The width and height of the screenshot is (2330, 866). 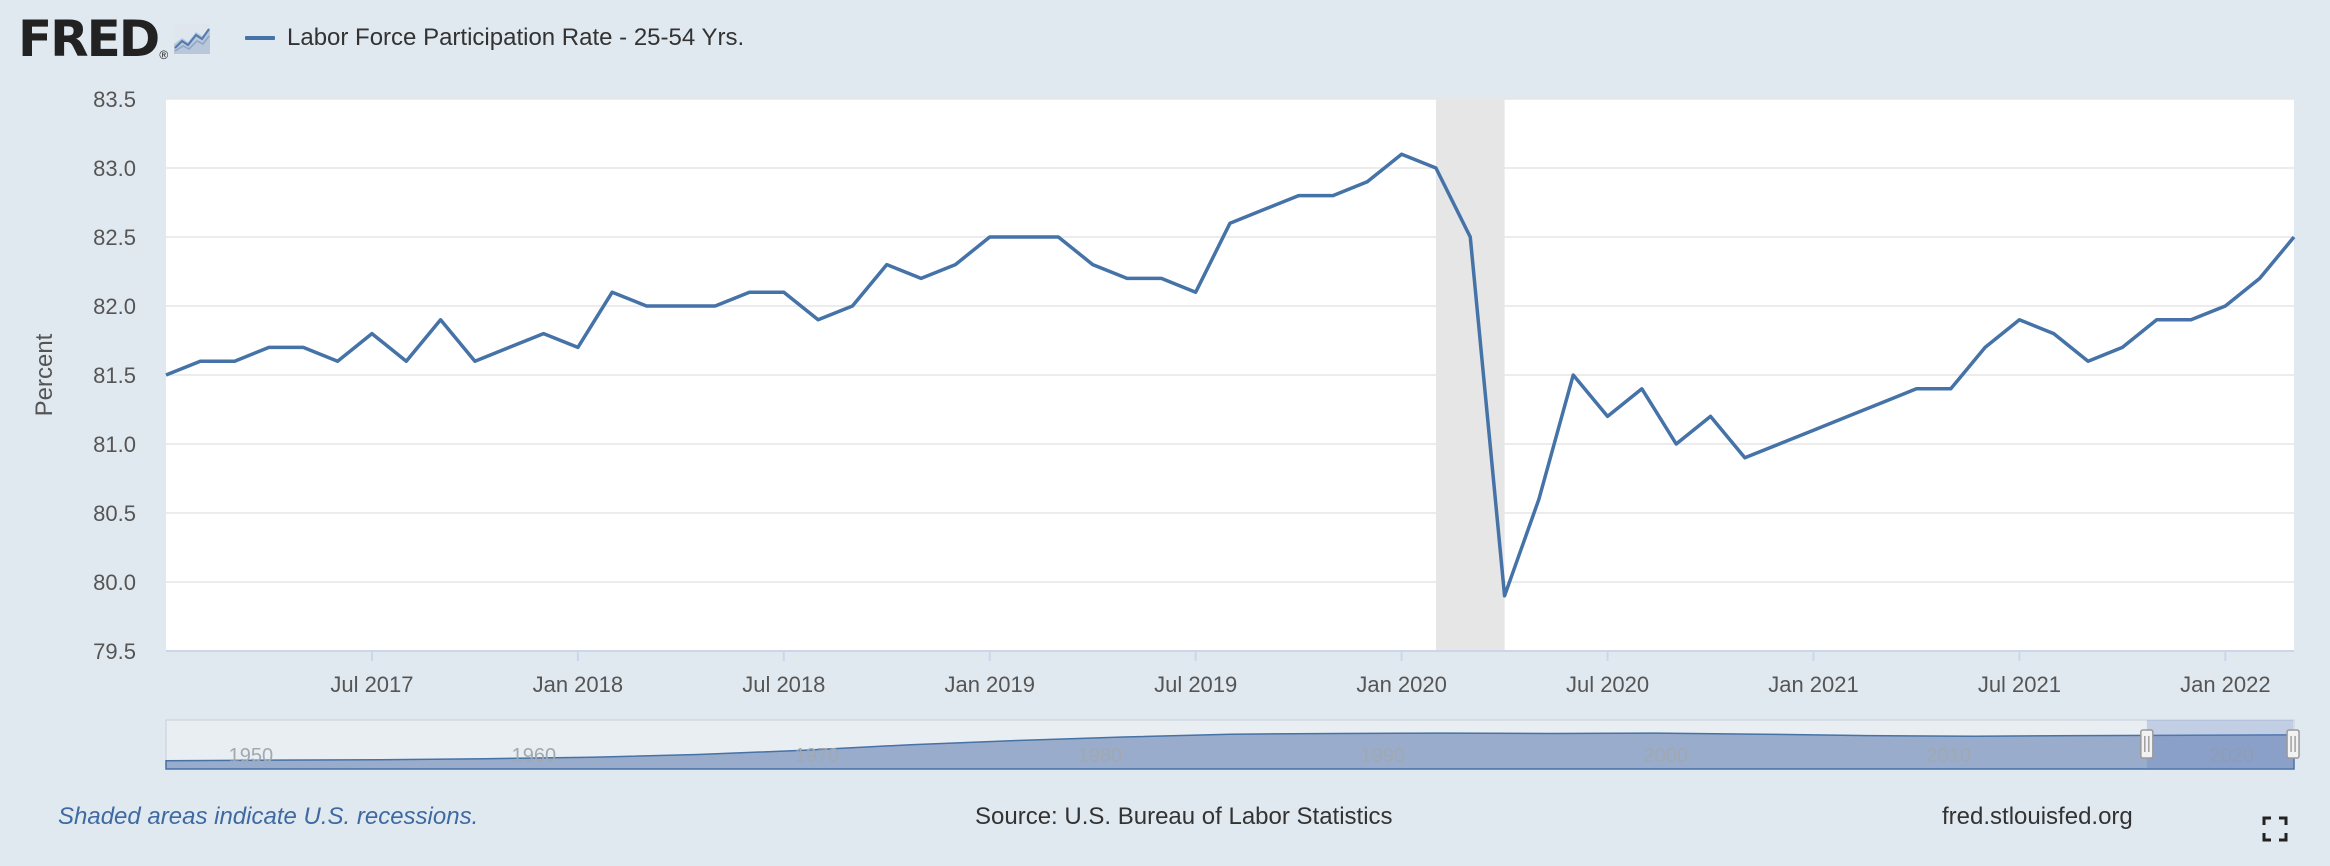 I want to click on y-tick-label: 80.5, so click(x=114, y=513).